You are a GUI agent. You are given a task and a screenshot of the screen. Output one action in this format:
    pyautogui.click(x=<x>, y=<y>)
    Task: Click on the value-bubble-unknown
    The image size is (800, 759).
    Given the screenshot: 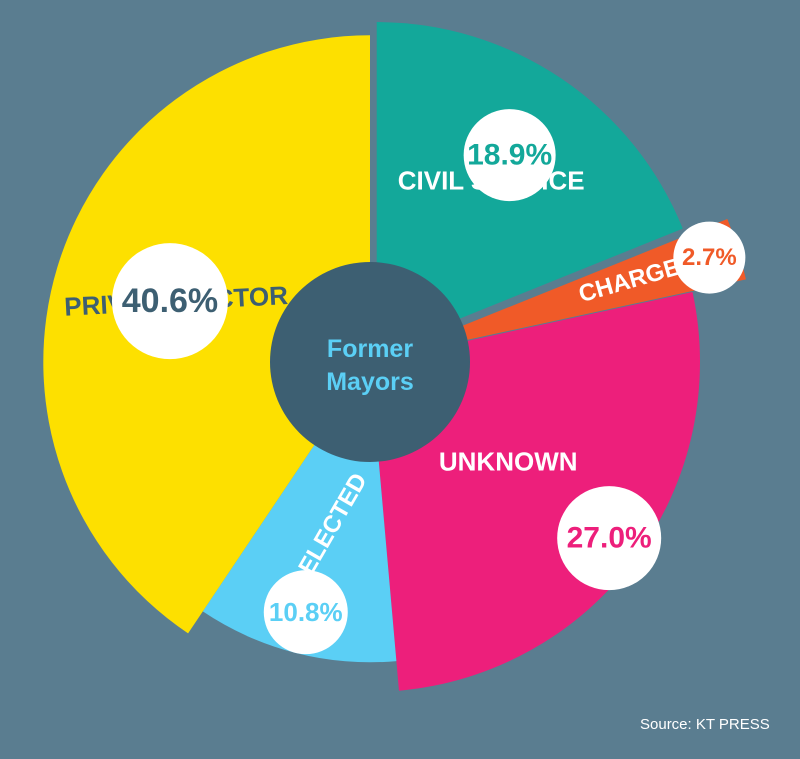 What is the action you would take?
    pyautogui.click(x=609, y=538)
    